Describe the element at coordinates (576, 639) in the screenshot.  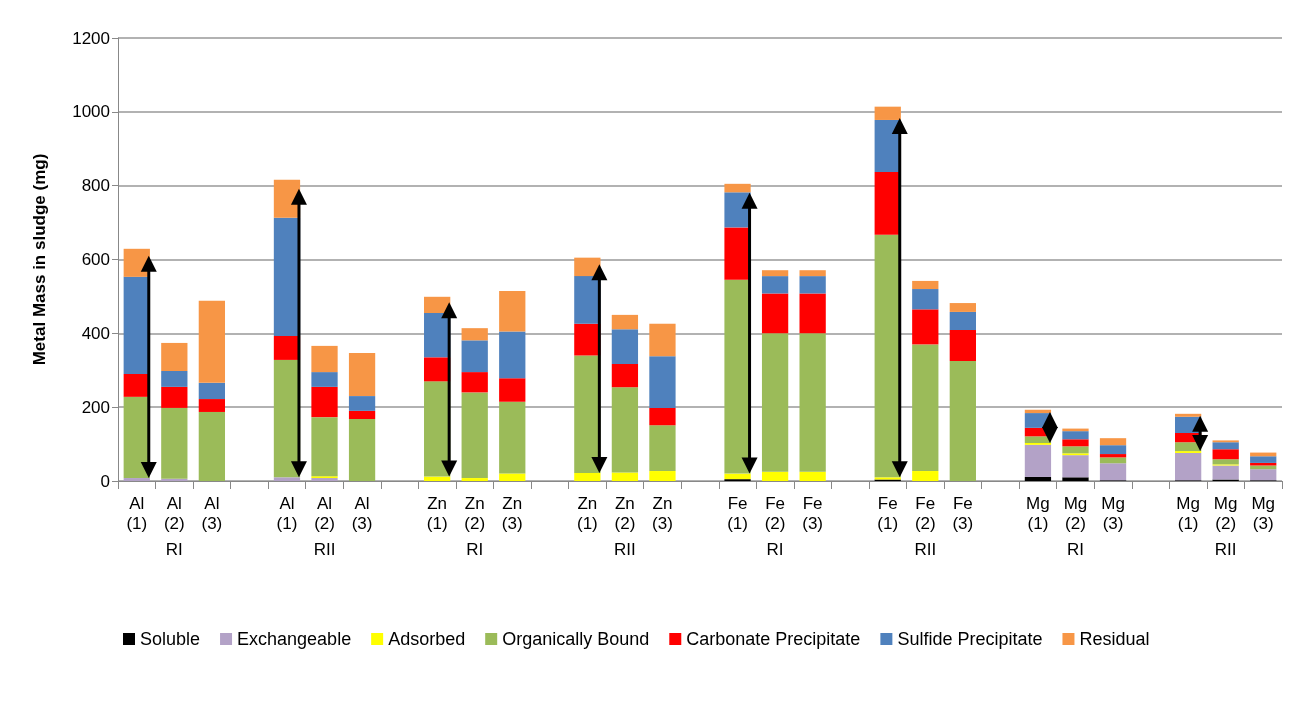
I see `legend-label: Organically Bound` at that location.